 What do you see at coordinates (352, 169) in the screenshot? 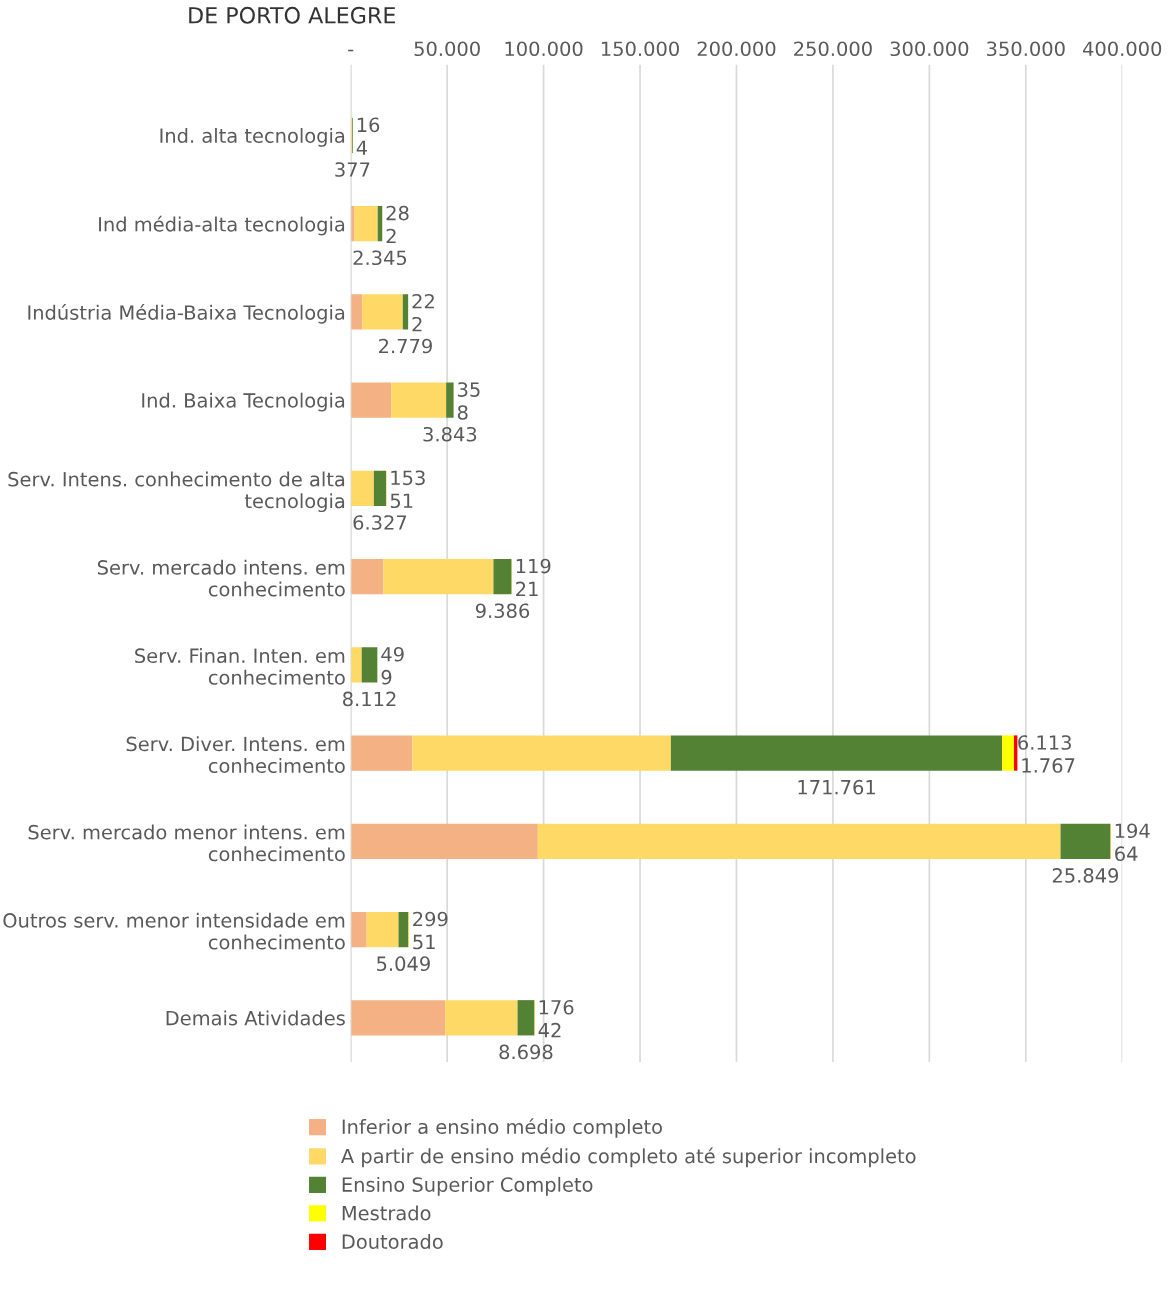
I see `data-label: 377` at bounding box center [352, 169].